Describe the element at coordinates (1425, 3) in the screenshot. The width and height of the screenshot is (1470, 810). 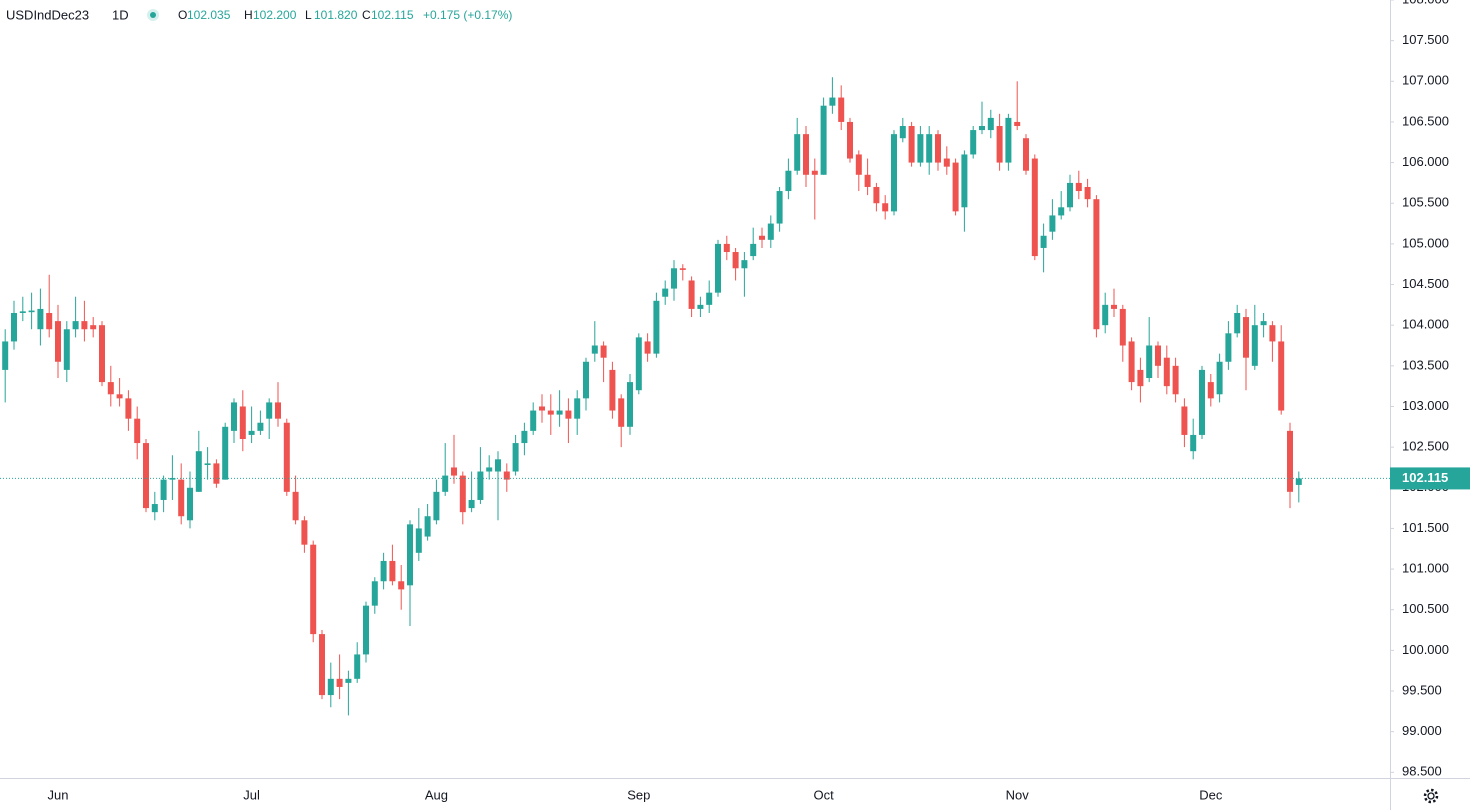
I see `y-tick-label: 108.000` at that location.